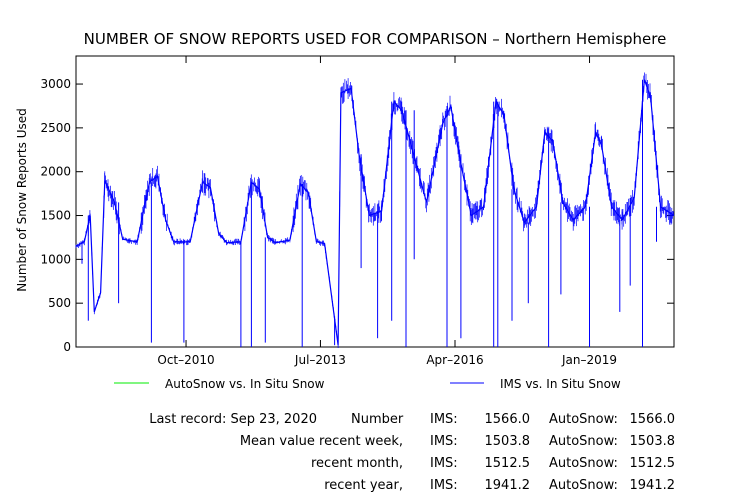 Image resolution: width=750 pixels, height=500 pixels. What do you see at coordinates (55, 84) in the screenshot?
I see `y-tick-label: 3000` at bounding box center [55, 84].